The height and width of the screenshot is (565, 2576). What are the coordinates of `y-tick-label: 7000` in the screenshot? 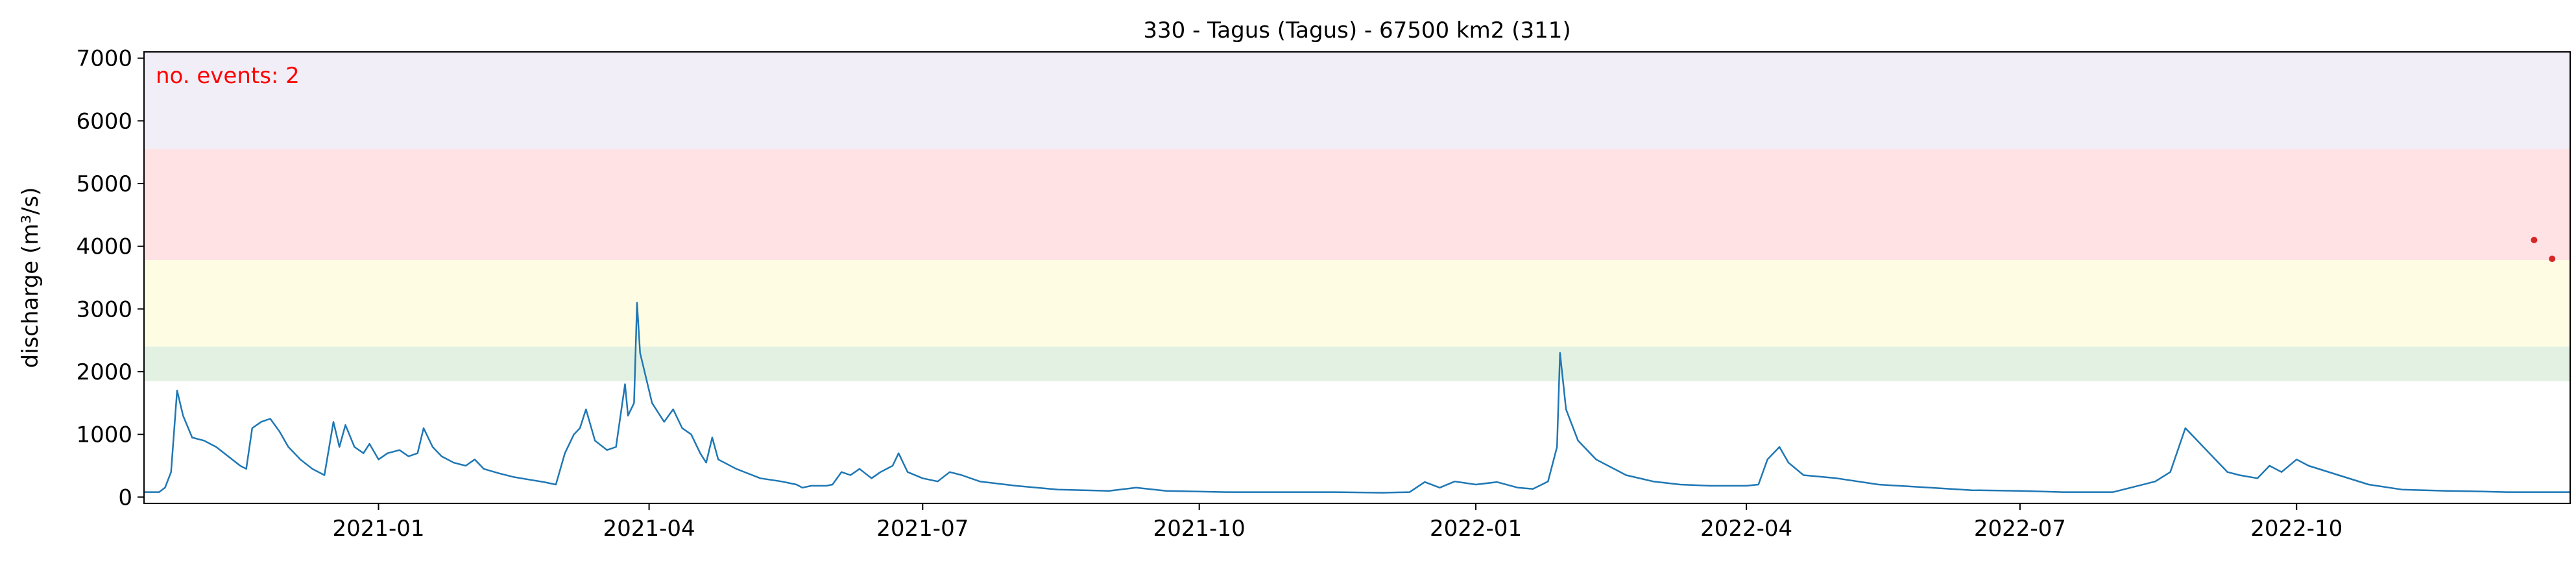 It's located at (104, 59).